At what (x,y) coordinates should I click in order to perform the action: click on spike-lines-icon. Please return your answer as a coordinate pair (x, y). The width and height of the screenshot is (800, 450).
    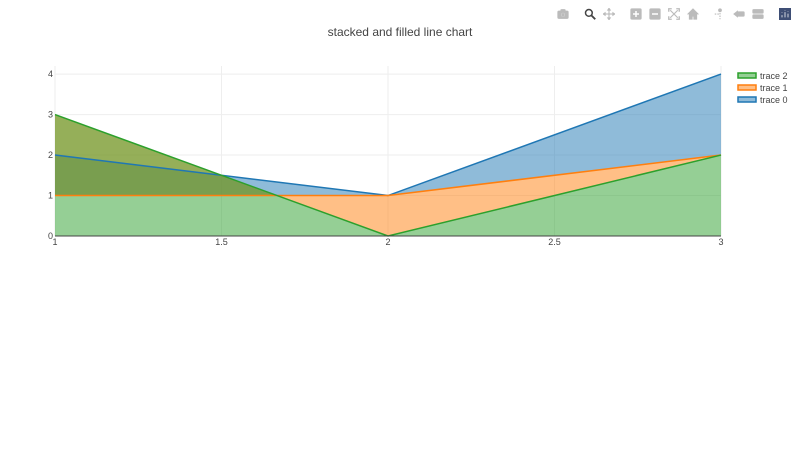
    Looking at the image, I should click on (718, 13).